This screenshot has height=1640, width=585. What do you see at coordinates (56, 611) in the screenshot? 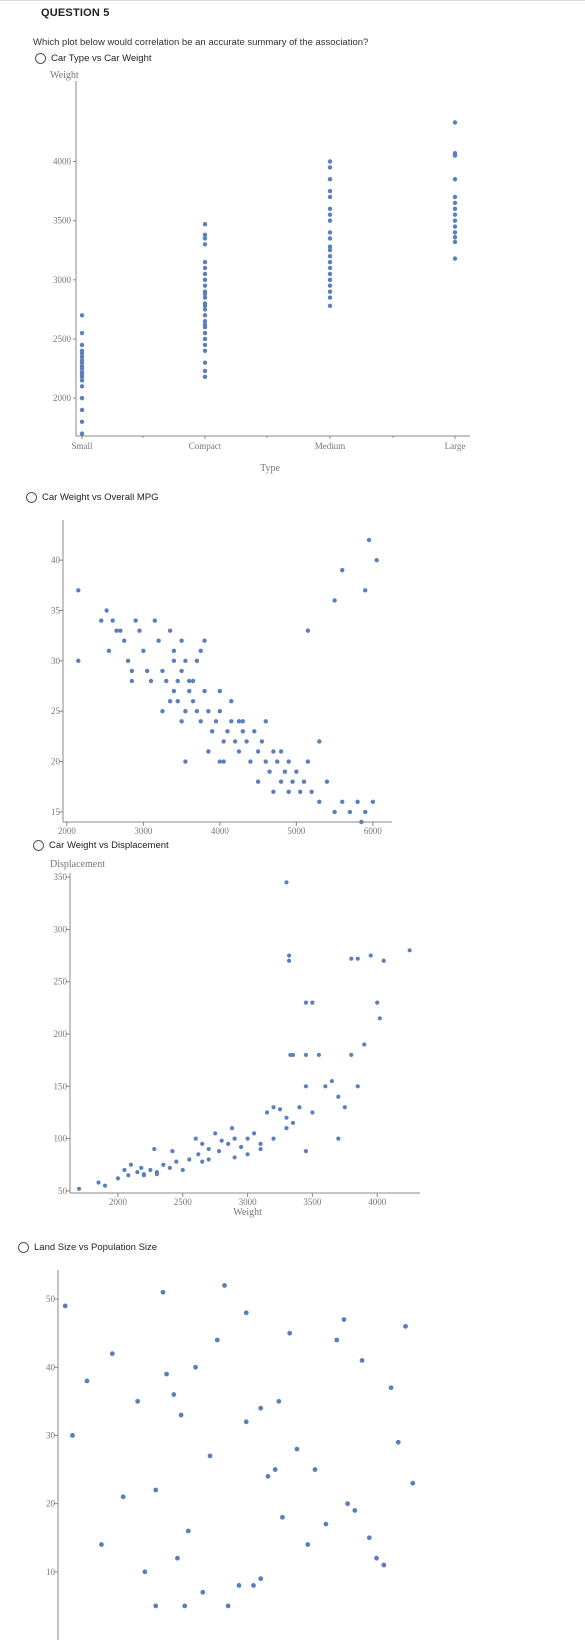
I see `y-tick-label: 35` at bounding box center [56, 611].